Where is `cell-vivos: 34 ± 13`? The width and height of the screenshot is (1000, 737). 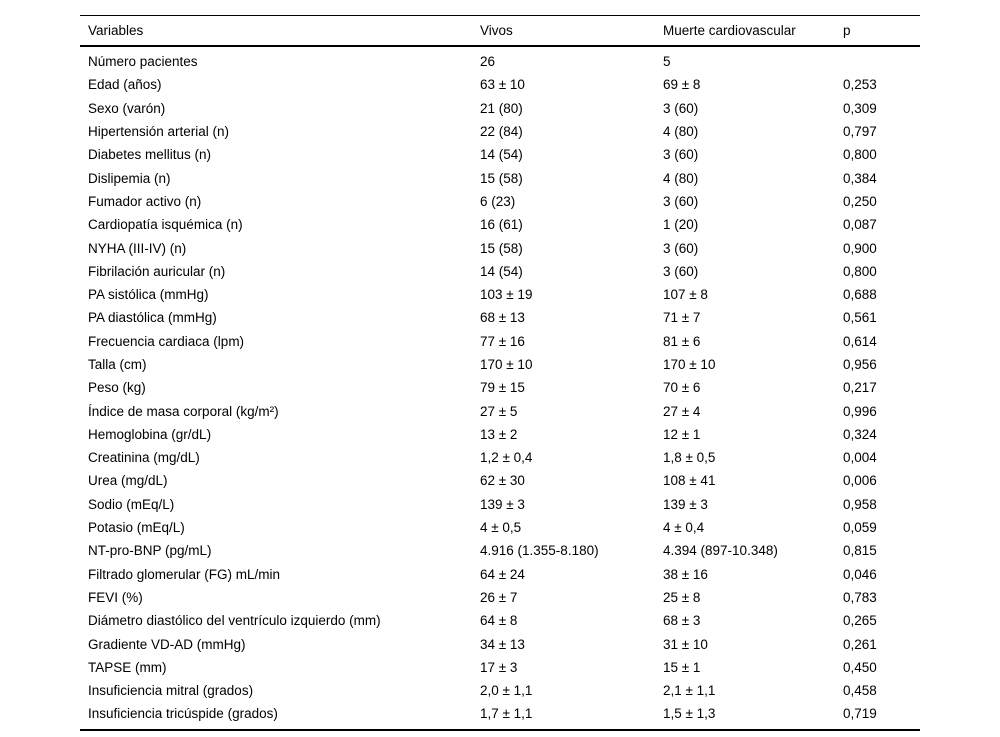 cell-vivos: 34 ± 13 is located at coordinates (502, 644).